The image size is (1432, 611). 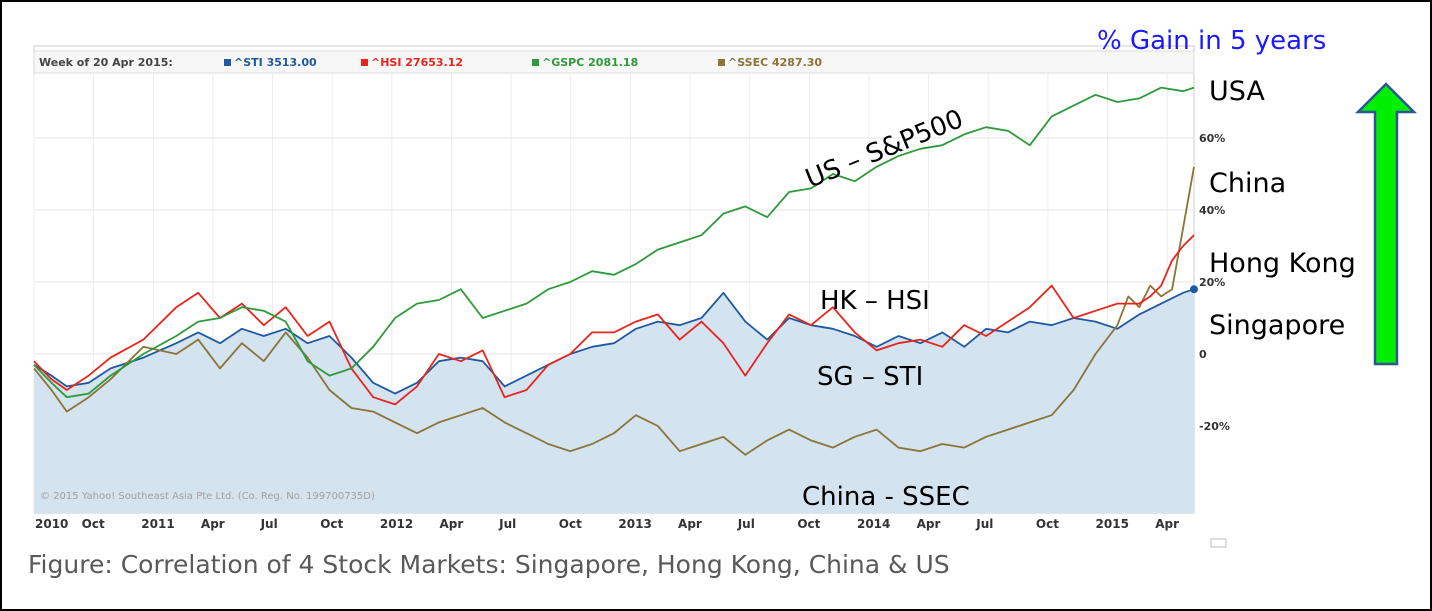 I want to click on annotation-sg: SG – STI, so click(x=870, y=377).